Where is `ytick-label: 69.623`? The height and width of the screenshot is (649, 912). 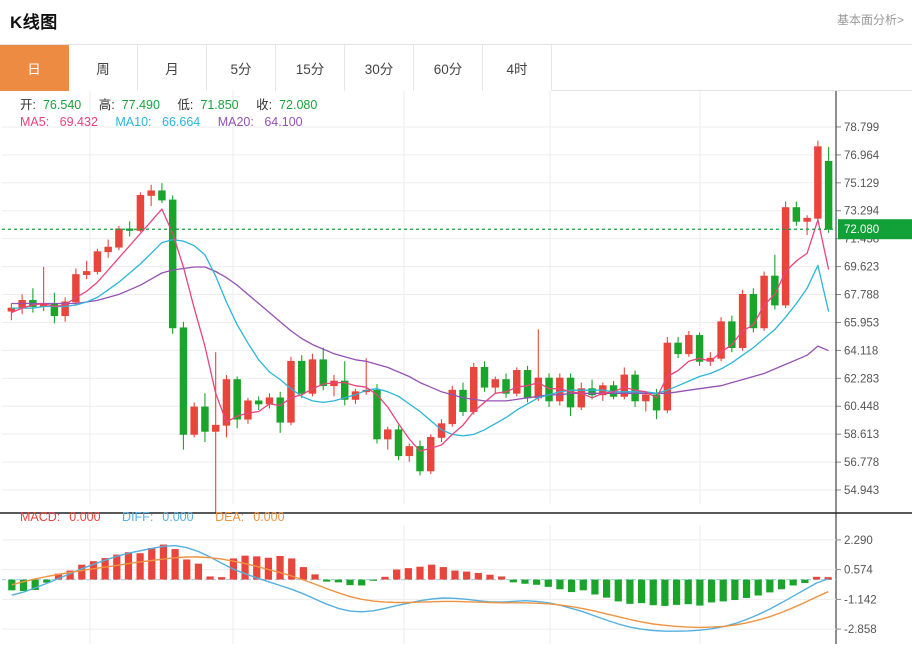 ytick-label: 69.623 is located at coordinates (861, 268).